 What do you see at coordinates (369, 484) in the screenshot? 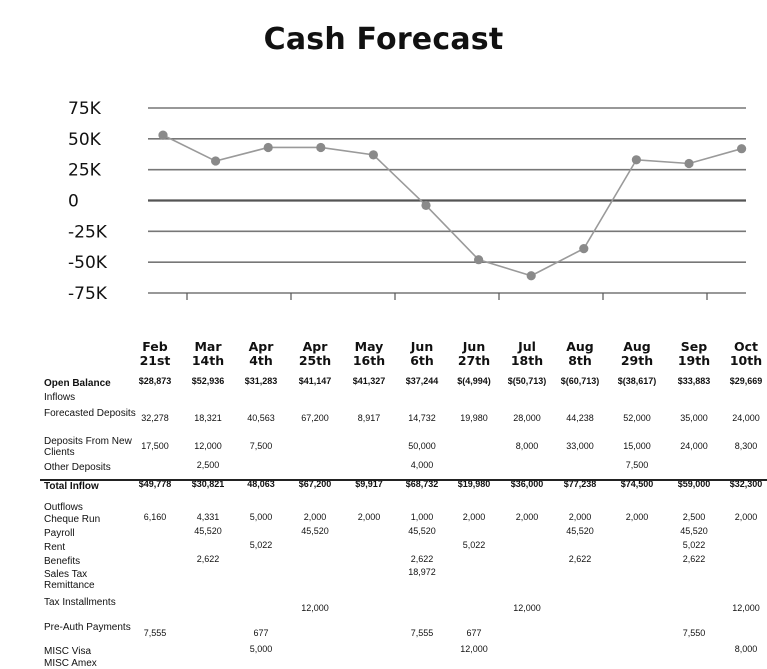
I see `table-cell: $9,917` at bounding box center [369, 484].